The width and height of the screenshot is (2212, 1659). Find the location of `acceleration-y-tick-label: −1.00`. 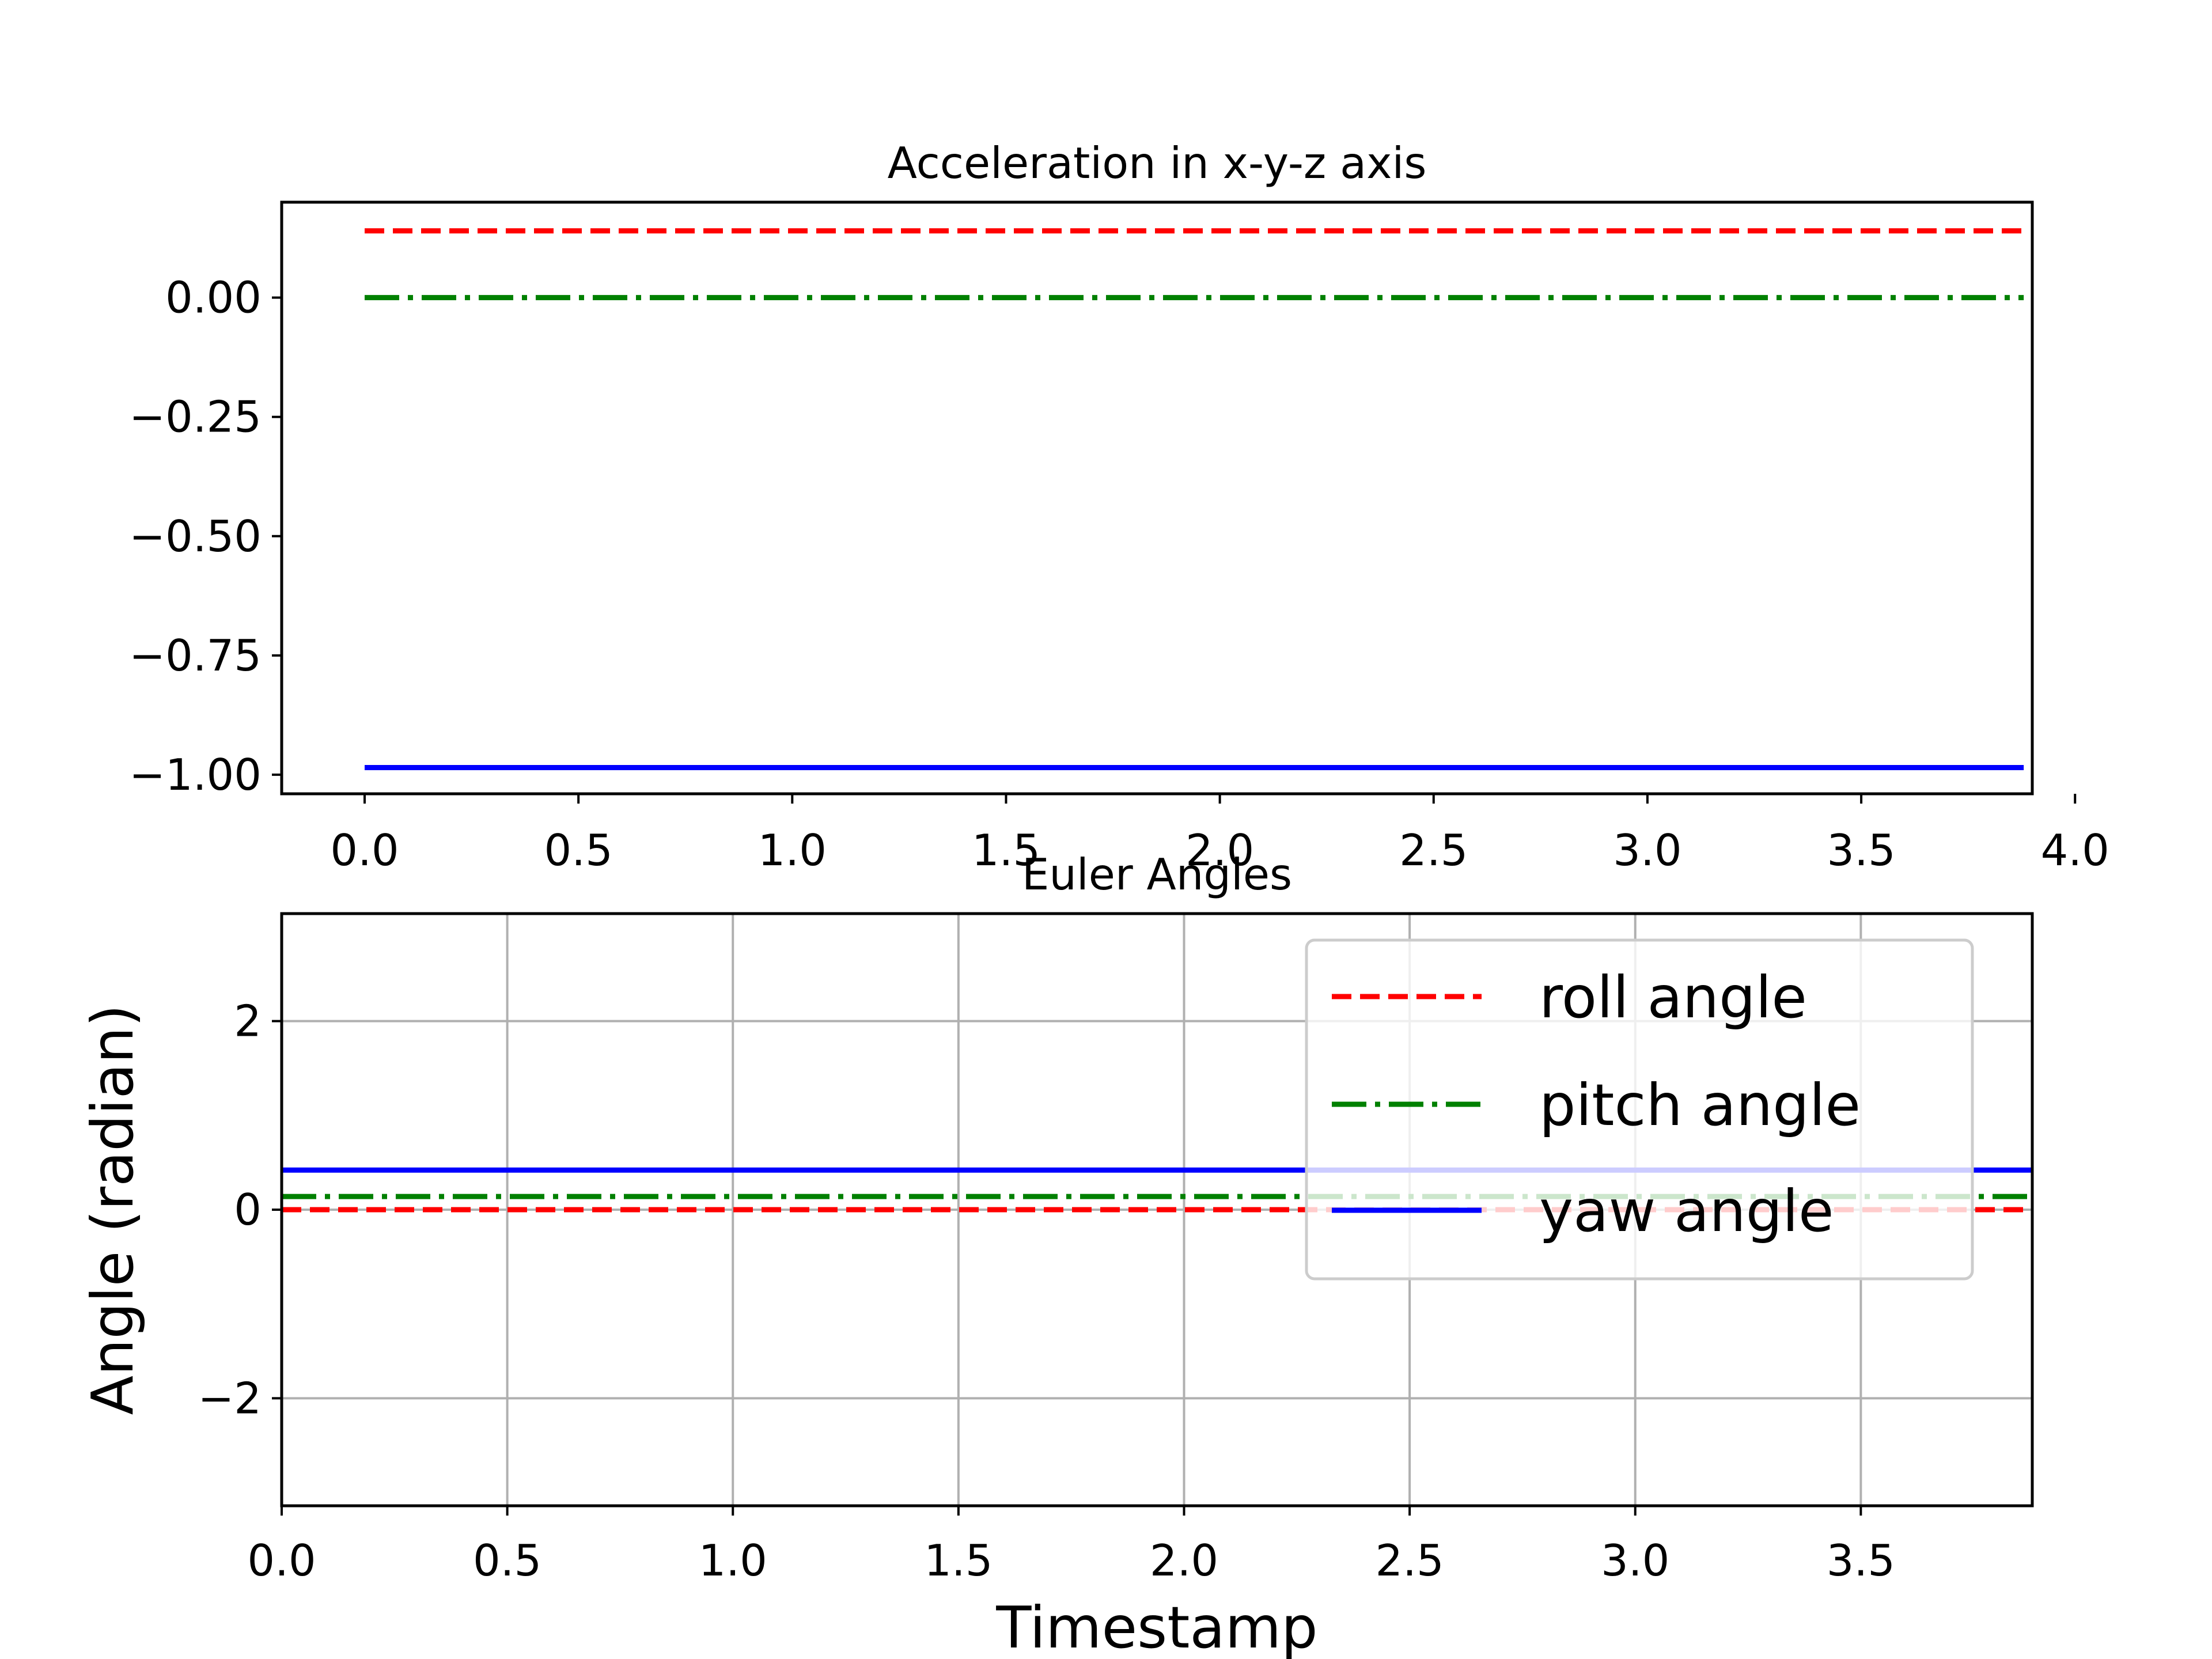

acceleration-y-tick-label: −1.00 is located at coordinates (195, 774).